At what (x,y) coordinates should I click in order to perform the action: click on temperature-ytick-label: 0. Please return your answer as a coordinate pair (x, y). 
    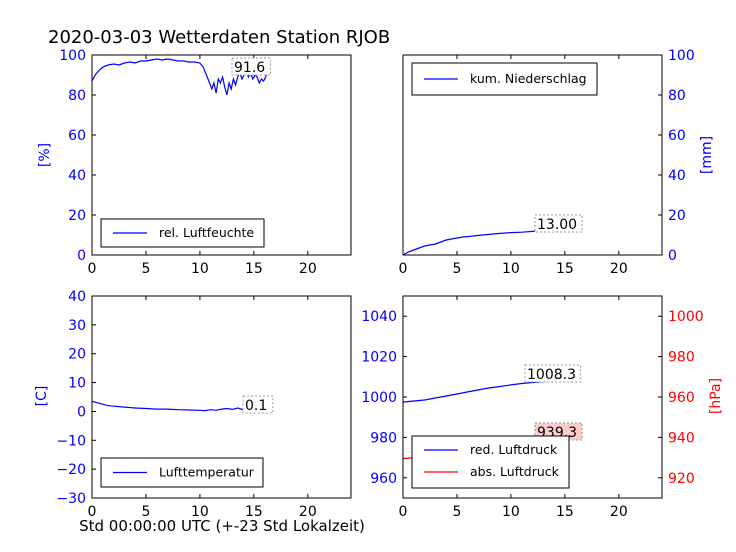
    Looking at the image, I should click on (81, 412).